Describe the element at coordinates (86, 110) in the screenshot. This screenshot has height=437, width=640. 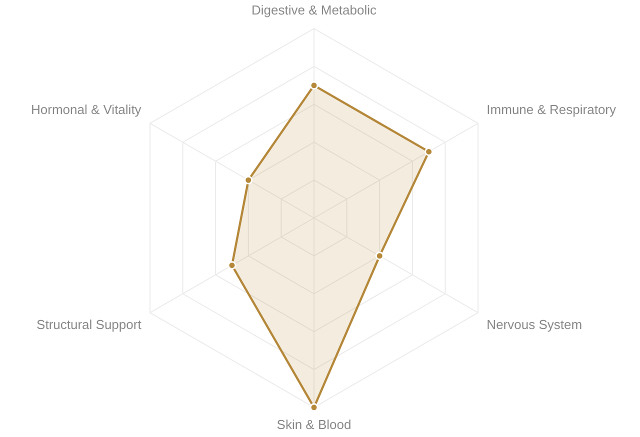
I see `spoke-label: Hormonal & Vitality` at that location.